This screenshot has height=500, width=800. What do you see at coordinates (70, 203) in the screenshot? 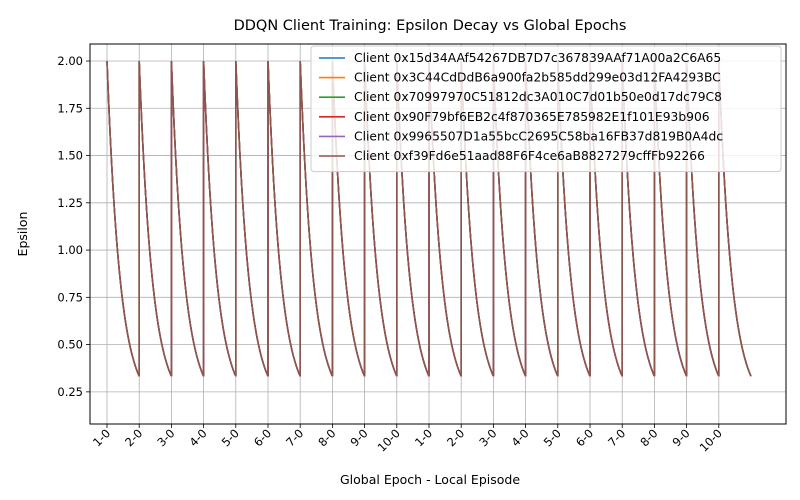
I see `y-tick-label: 1.25` at bounding box center [70, 203].